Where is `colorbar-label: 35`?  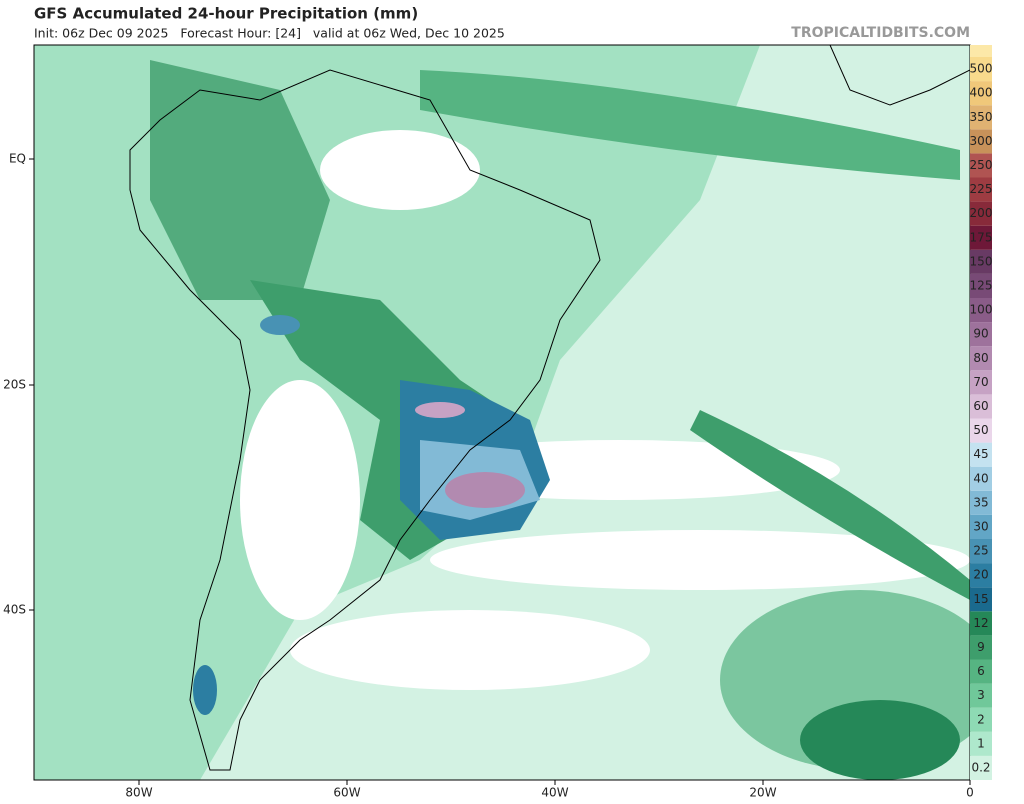 colorbar-label: 35 is located at coordinates (980, 502).